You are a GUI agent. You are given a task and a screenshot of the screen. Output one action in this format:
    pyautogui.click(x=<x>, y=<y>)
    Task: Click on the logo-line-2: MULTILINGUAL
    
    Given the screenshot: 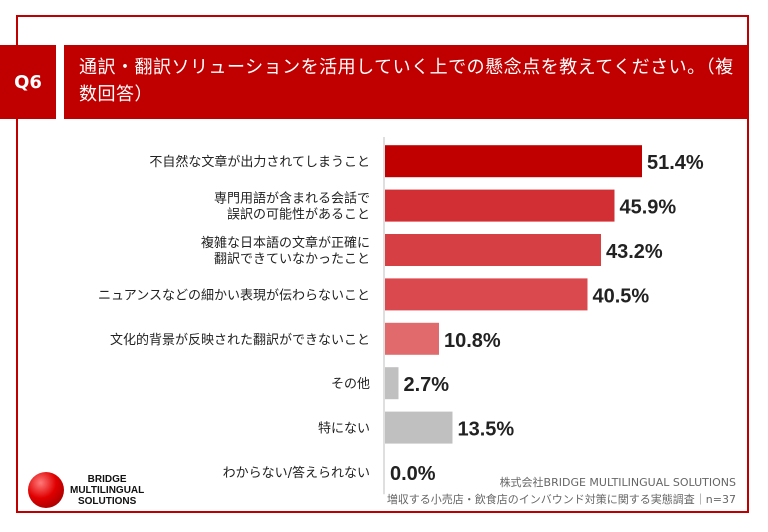 What is the action you would take?
    pyautogui.click(x=107, y=490)
    